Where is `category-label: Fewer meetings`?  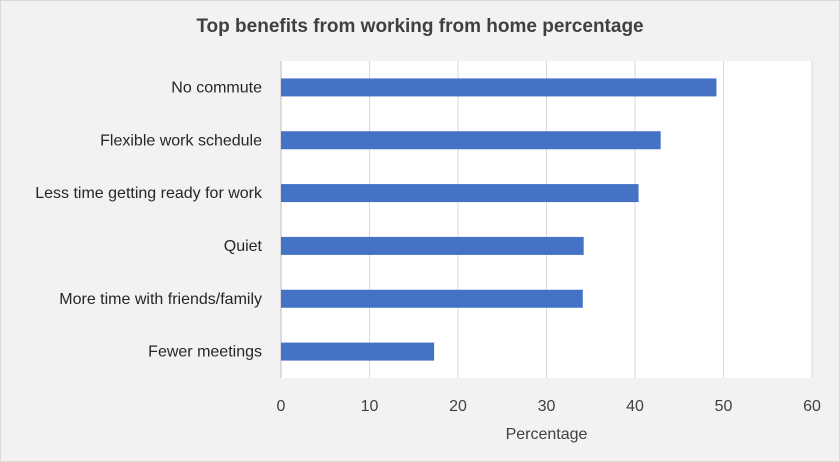
category-label: Fewer meetings is located at coordinates (205, 352).